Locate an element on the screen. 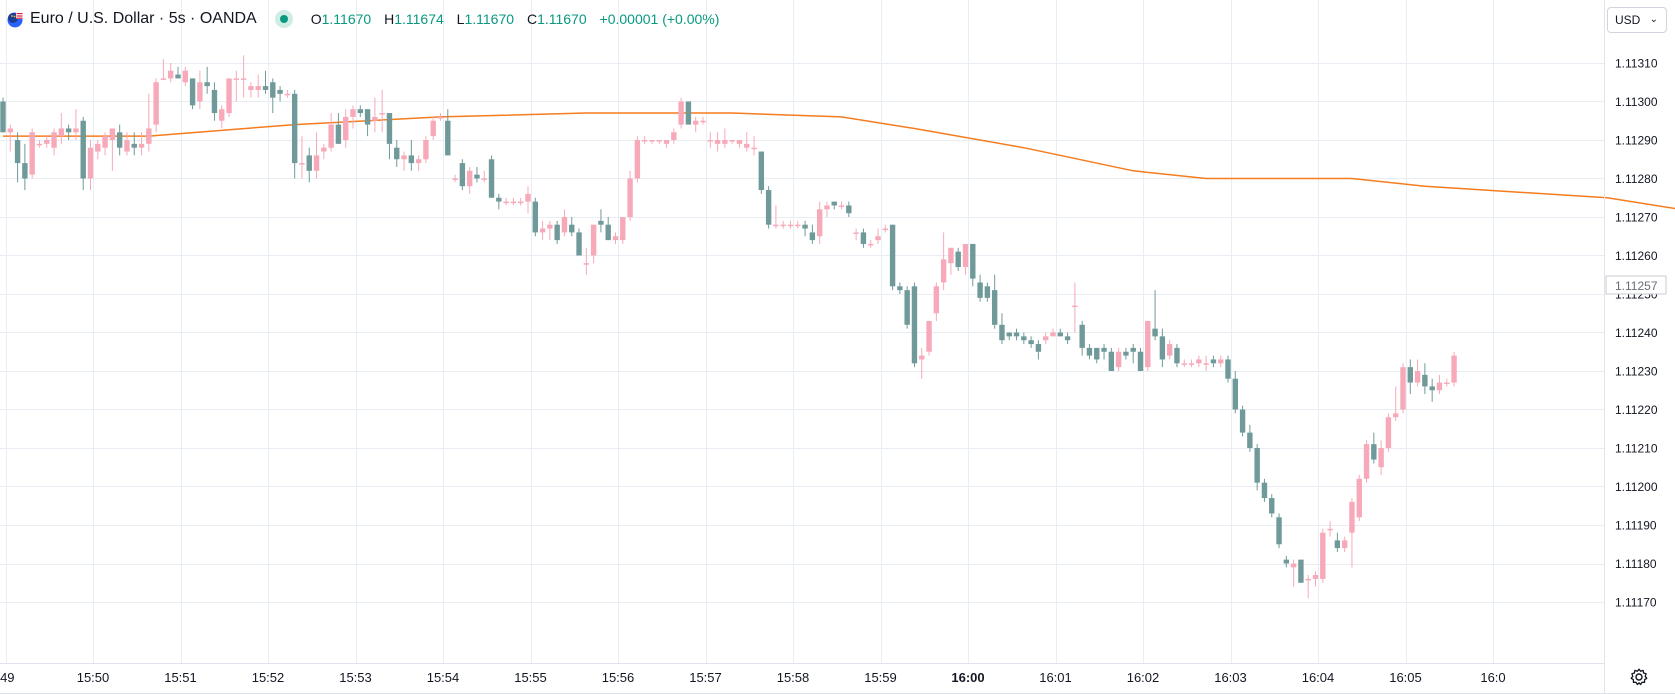  time-tick-label: 15:57 is located at coordinates (705, 677).